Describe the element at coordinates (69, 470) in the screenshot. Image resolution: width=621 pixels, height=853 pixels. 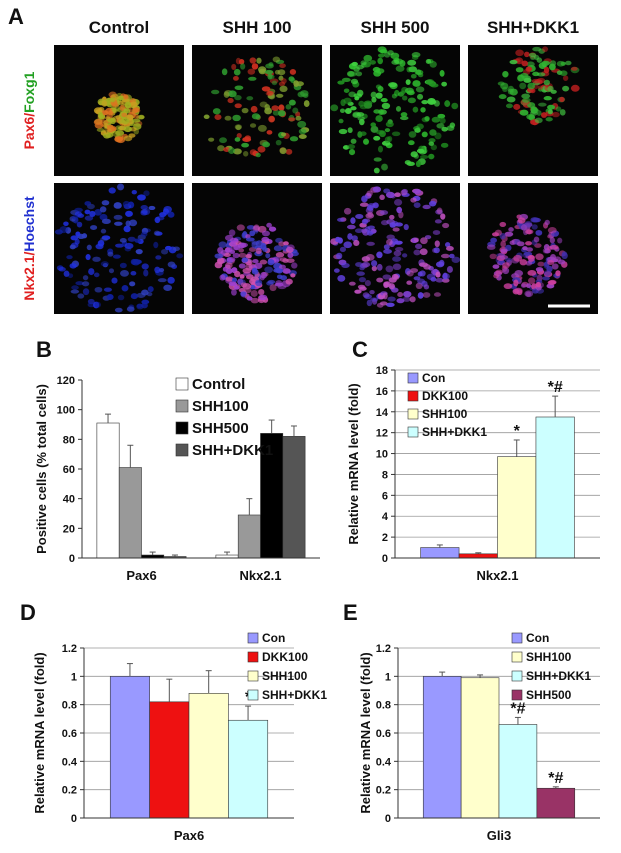
I see `y-tick-label: 60` at that location.